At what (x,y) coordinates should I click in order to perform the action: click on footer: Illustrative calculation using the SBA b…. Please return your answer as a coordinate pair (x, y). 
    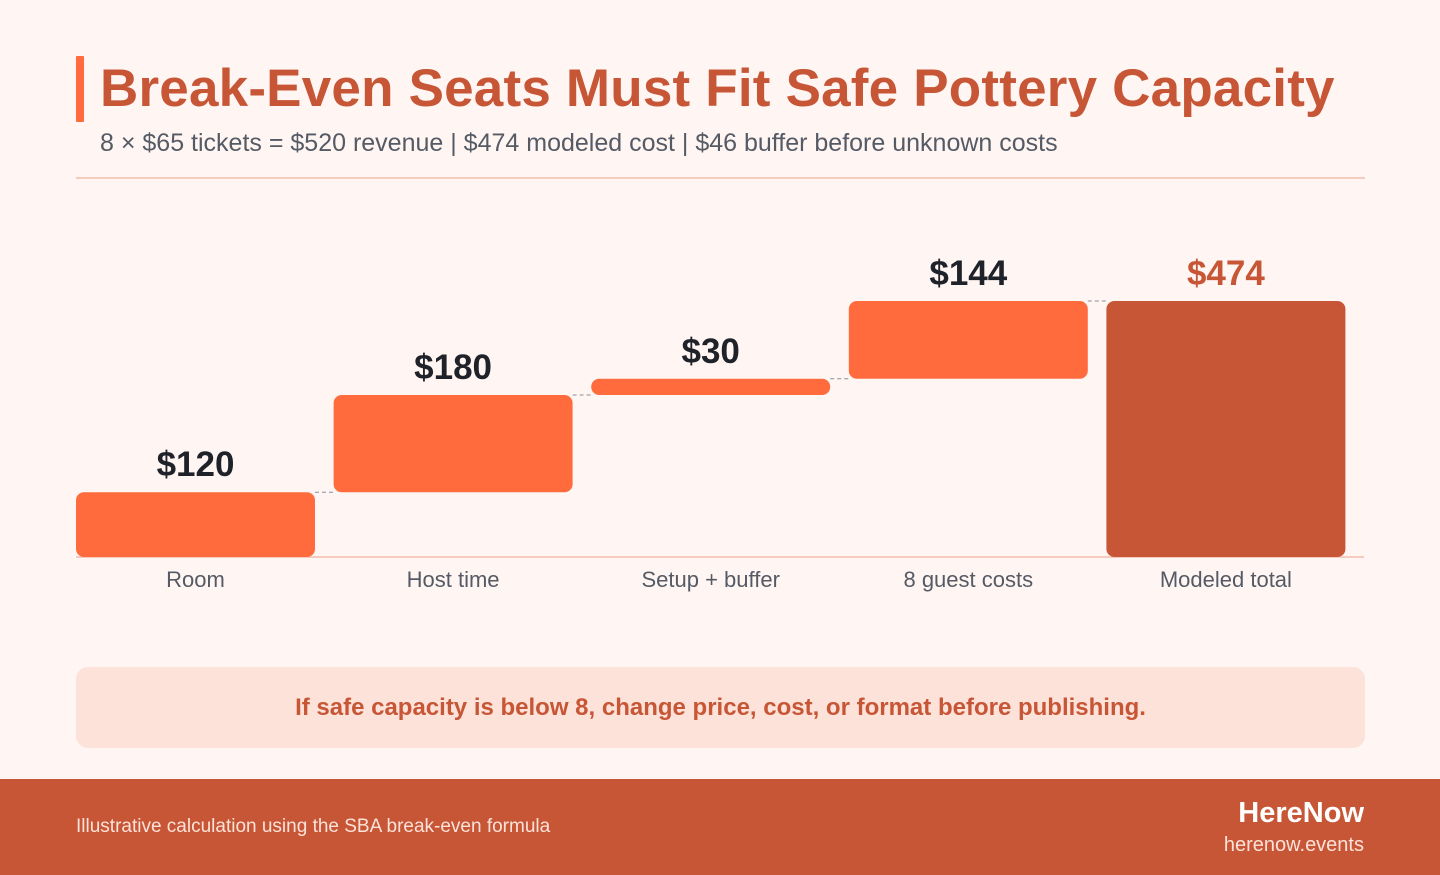
    Looking at the image, I should click on (720, 827).